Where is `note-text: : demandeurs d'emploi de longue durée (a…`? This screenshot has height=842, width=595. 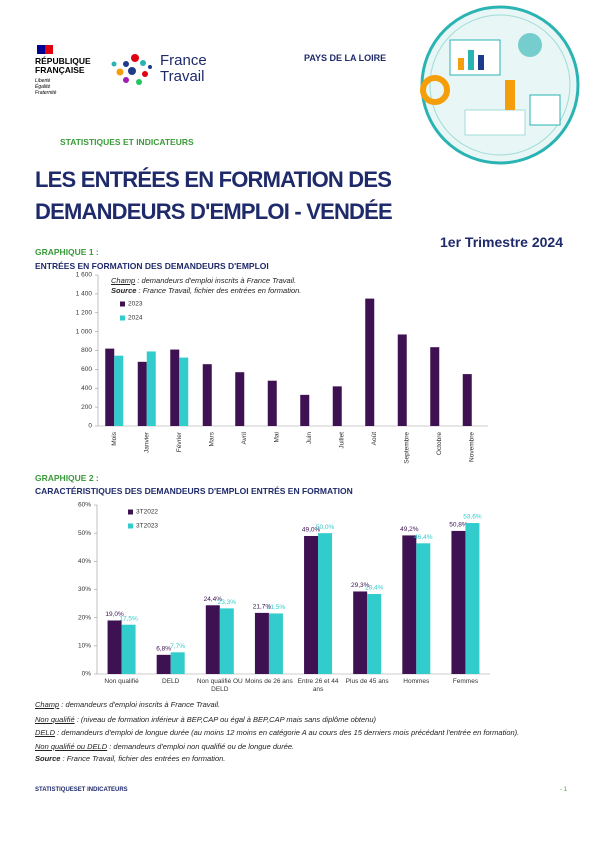 note-text: : demandeurs d'emploi de longue durée (a… is located at coordinates (287, 732).